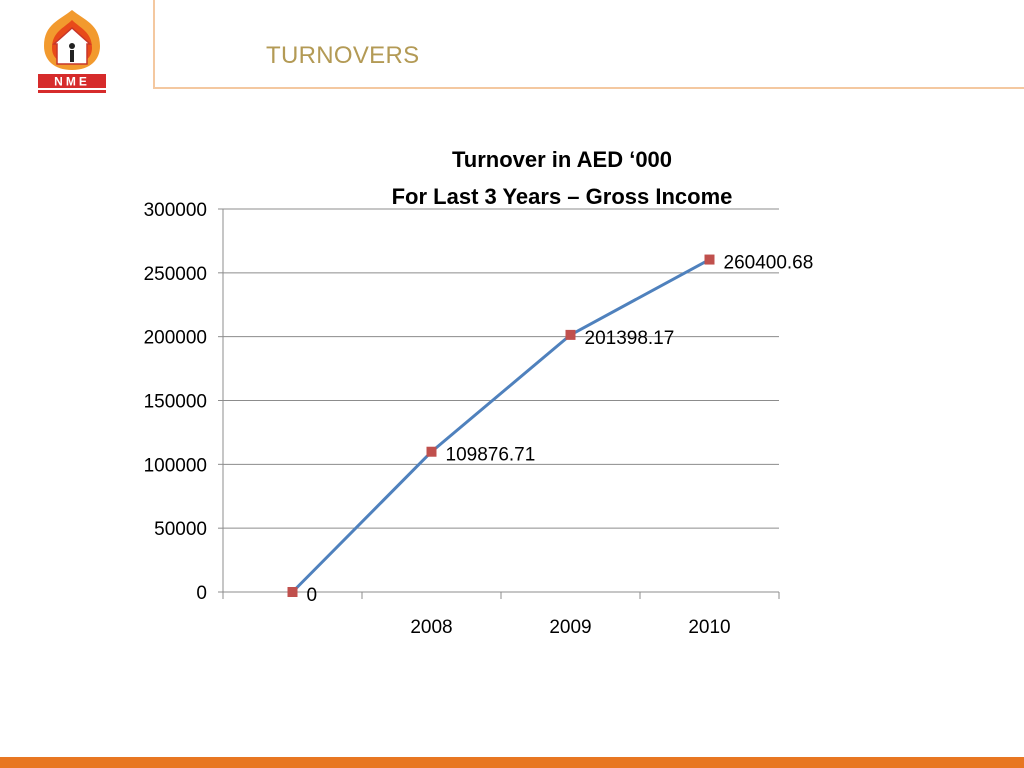 This screenshot has height=768, width=1024. Describe the element at coordinates (154, 44) in the screenshot. I see `header-divider-vertical` at that location.